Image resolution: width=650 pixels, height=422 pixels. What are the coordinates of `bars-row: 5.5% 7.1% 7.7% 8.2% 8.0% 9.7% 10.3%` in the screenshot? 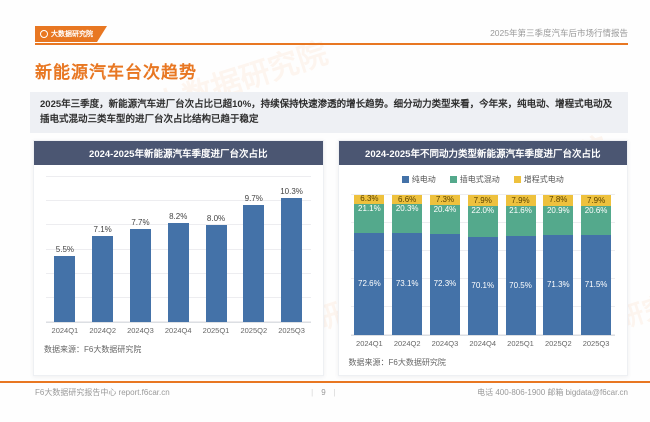 It's located at (178, 249).